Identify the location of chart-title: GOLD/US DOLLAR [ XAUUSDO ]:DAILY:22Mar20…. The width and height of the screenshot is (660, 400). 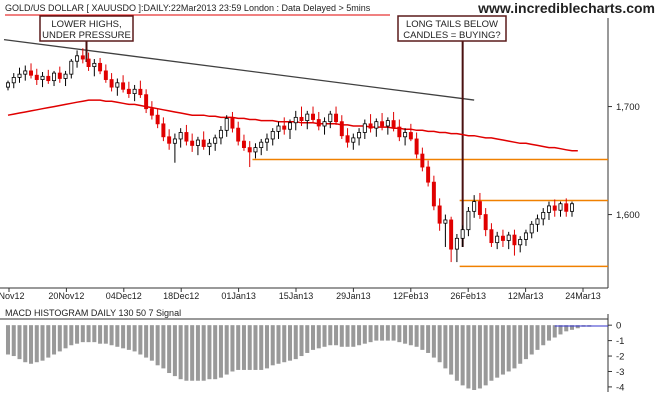
(188, 8).